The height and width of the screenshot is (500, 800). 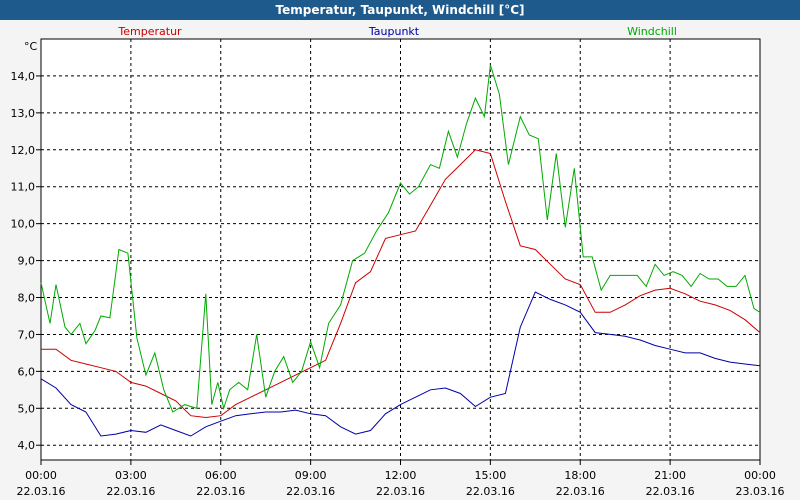 I want to click on y-tick-label: 13,0, so click(x=23, y=113).